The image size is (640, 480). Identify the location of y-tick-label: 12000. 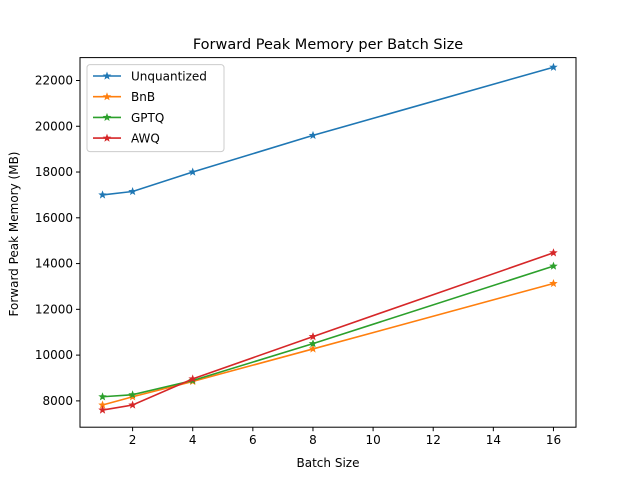
(54, 309).